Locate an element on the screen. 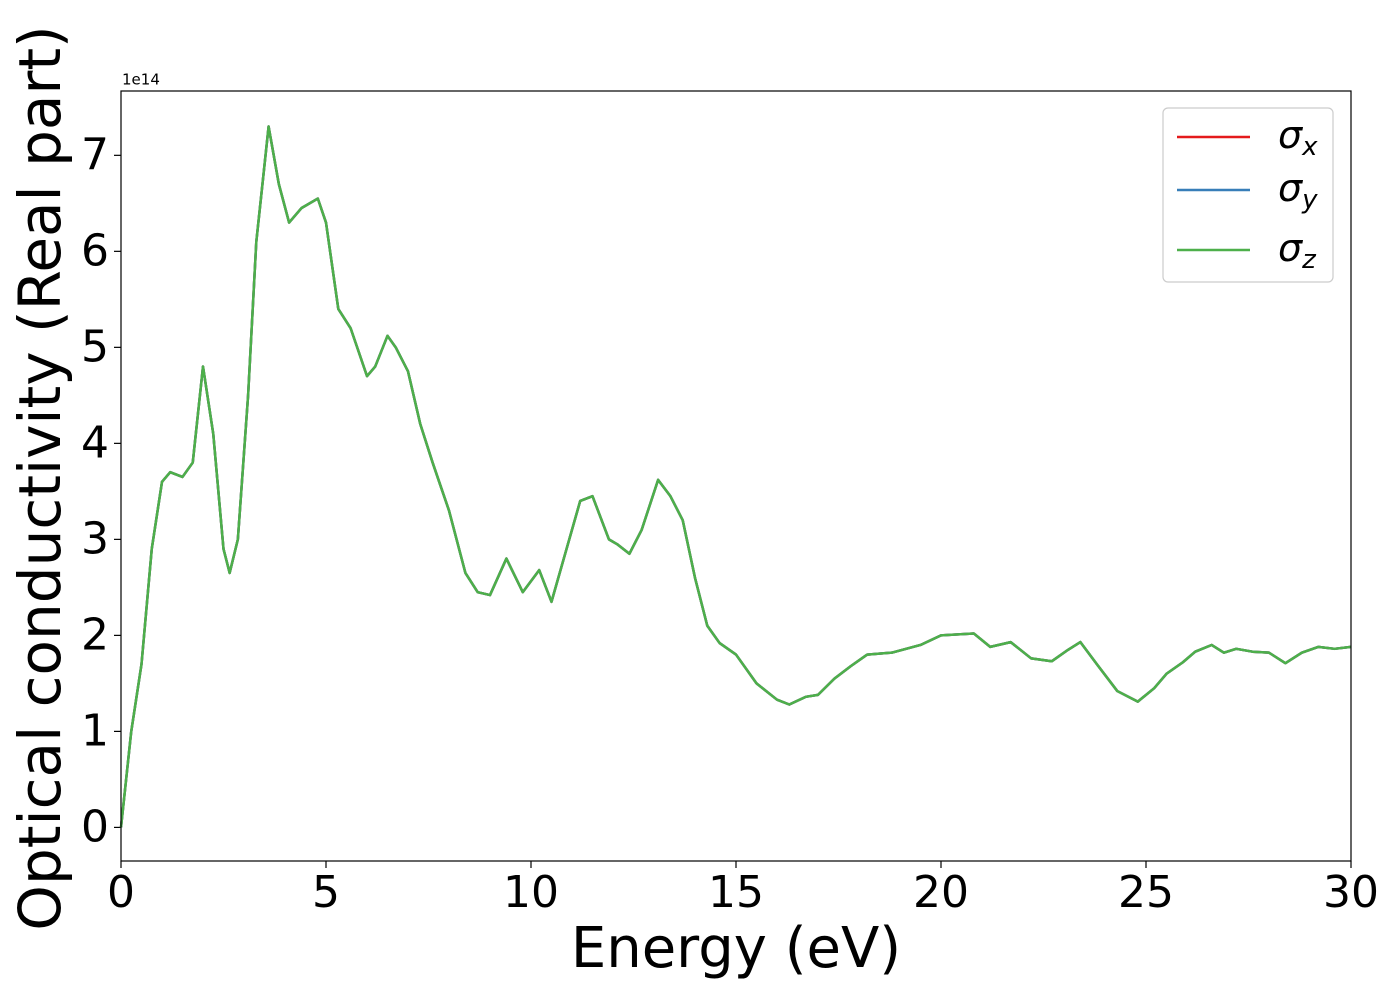 This screenshot has height=1000, width=1400. x-tick-label: 25 is located at coordinates (1146, 892).